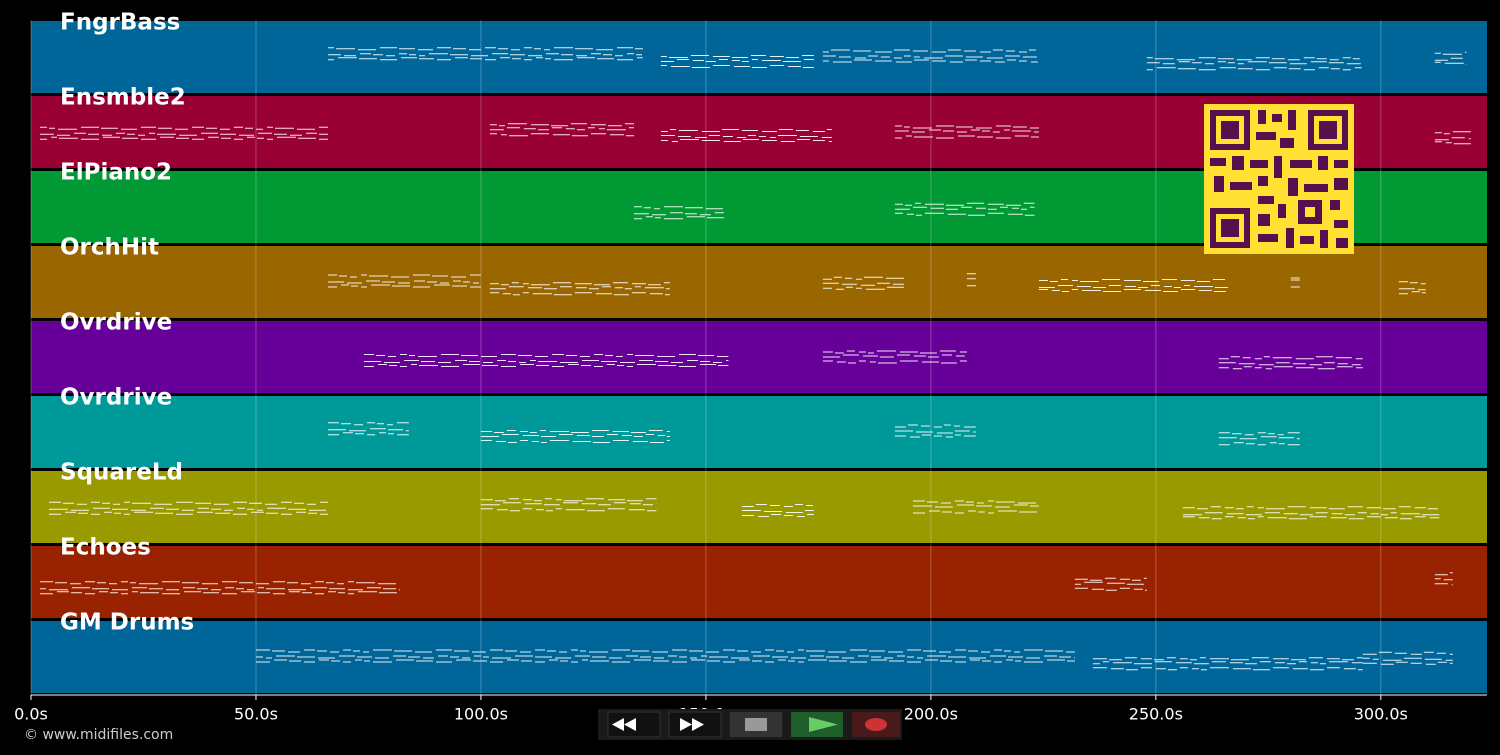  What do you see at coordinates (1381, 714) in the screenshot?
I see `x-tick-label: 300.0s` at bounding box center [1381, 714].